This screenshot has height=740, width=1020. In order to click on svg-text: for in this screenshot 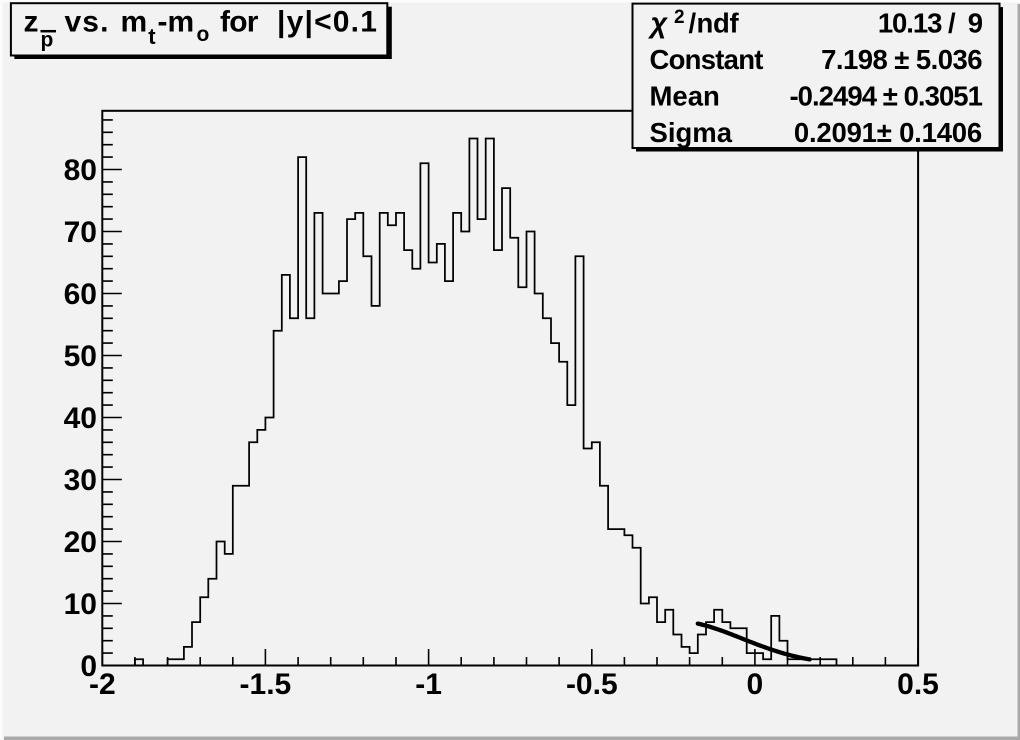, I will do `click(239, 22)`.